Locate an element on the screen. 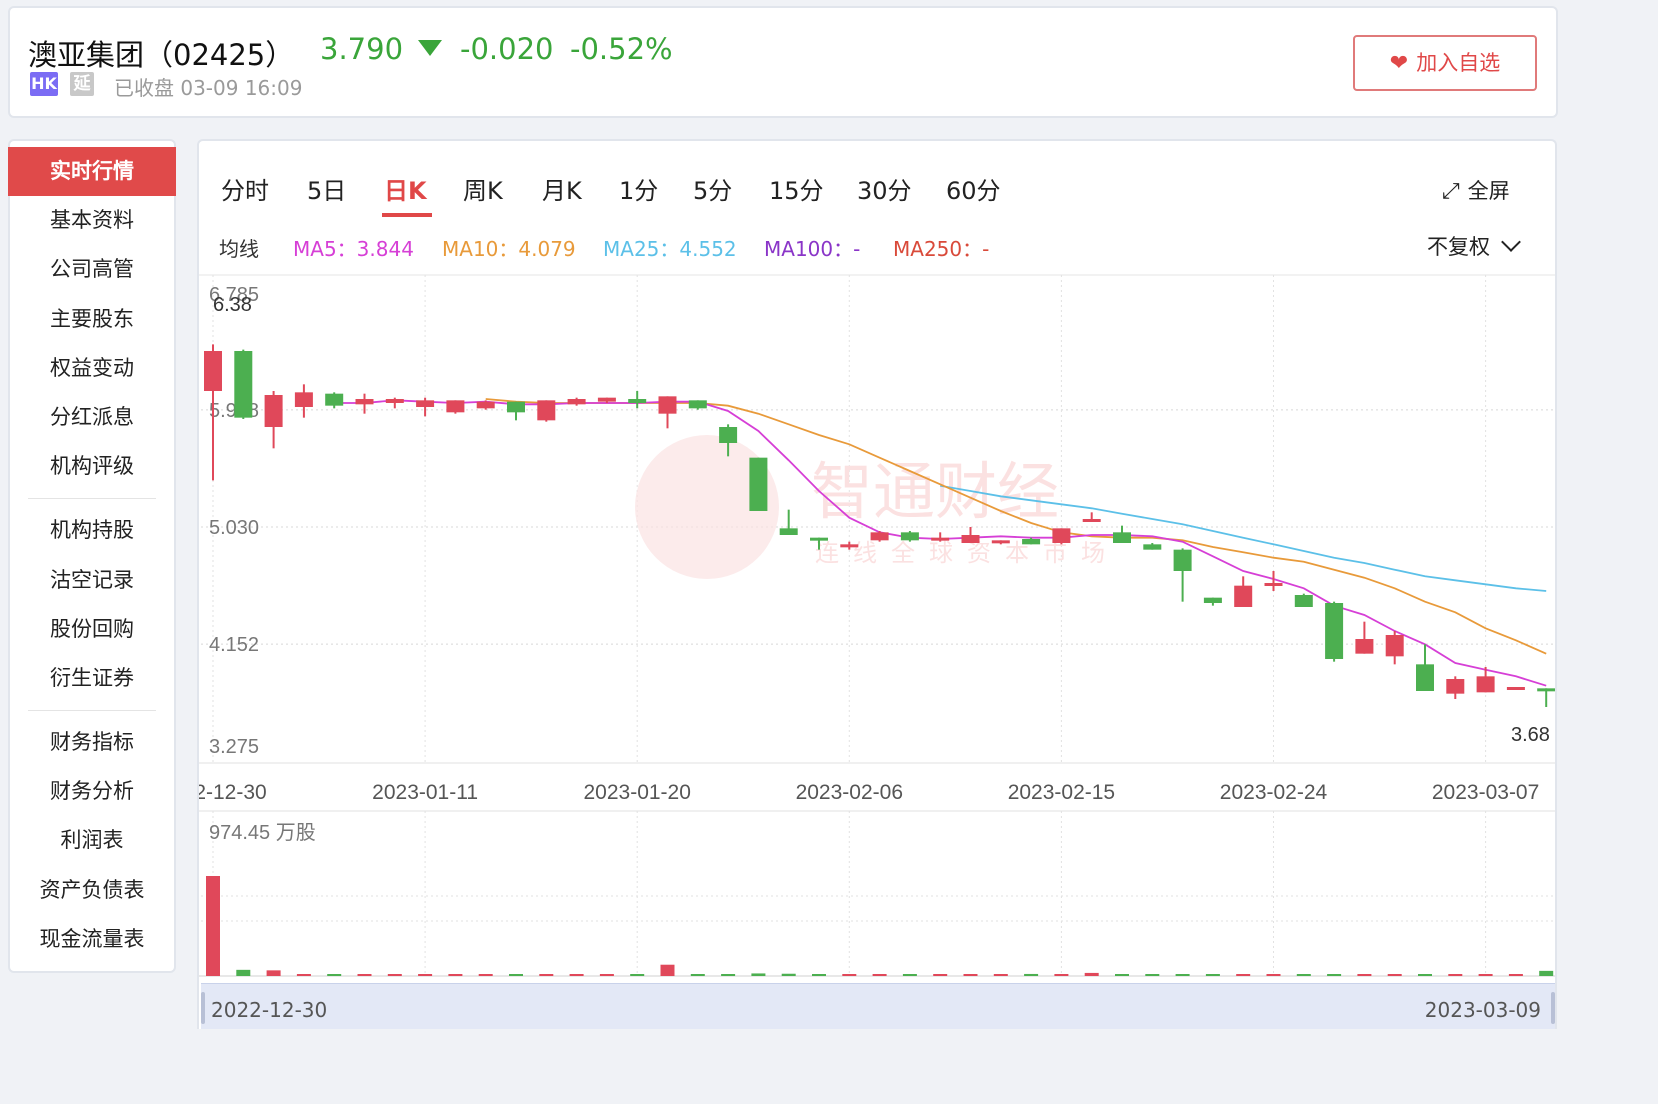 Image resolution: width=1658 pixels, height=1104 pixels. sidebar-item-balance-sheet: 资产负债表 is located at coordinates (92, 889).